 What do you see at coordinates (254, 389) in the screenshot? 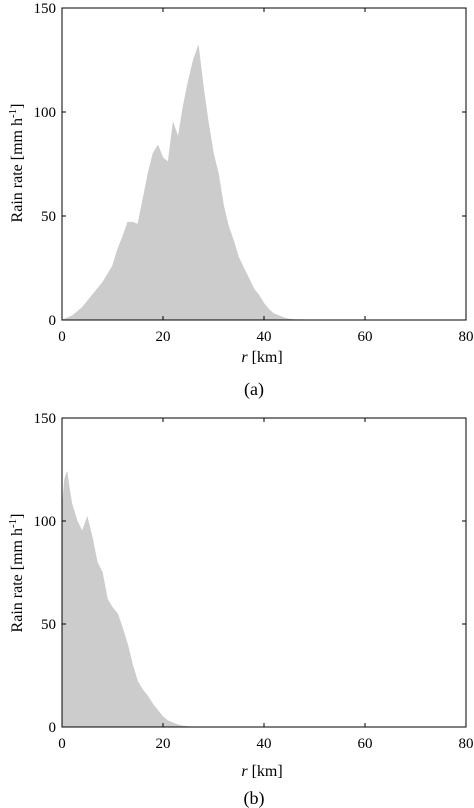
I see `panel-label: (a)` at bounding box center [254, 389].